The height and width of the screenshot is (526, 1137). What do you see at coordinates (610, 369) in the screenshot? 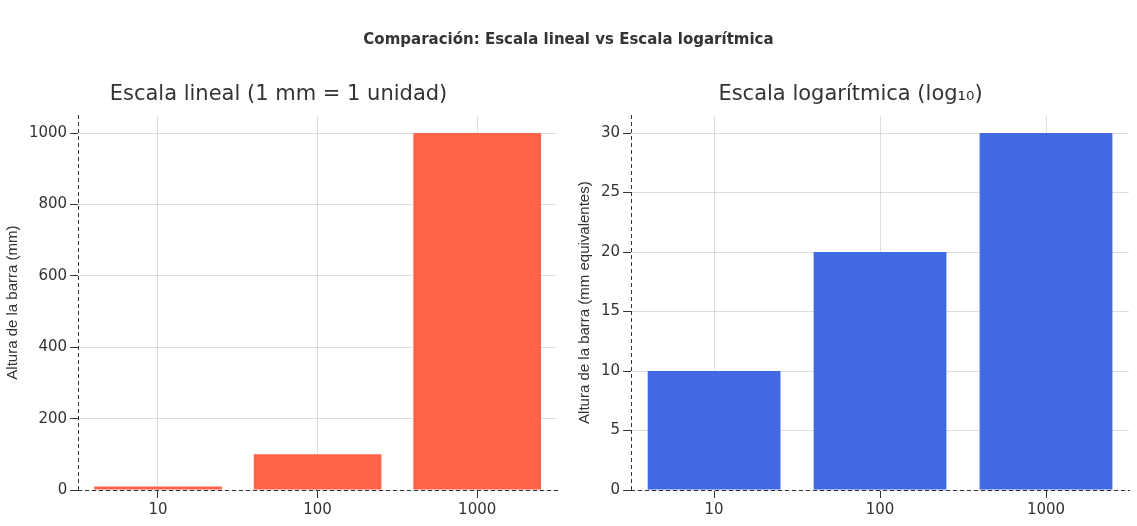
I see `y-tick-label: 10` at bounding box center [610, 369].